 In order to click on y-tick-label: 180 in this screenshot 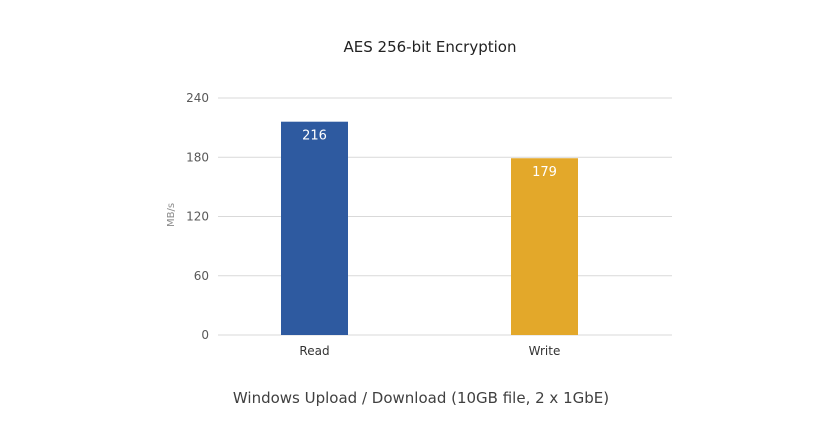, I will do `click(197, 157)`.